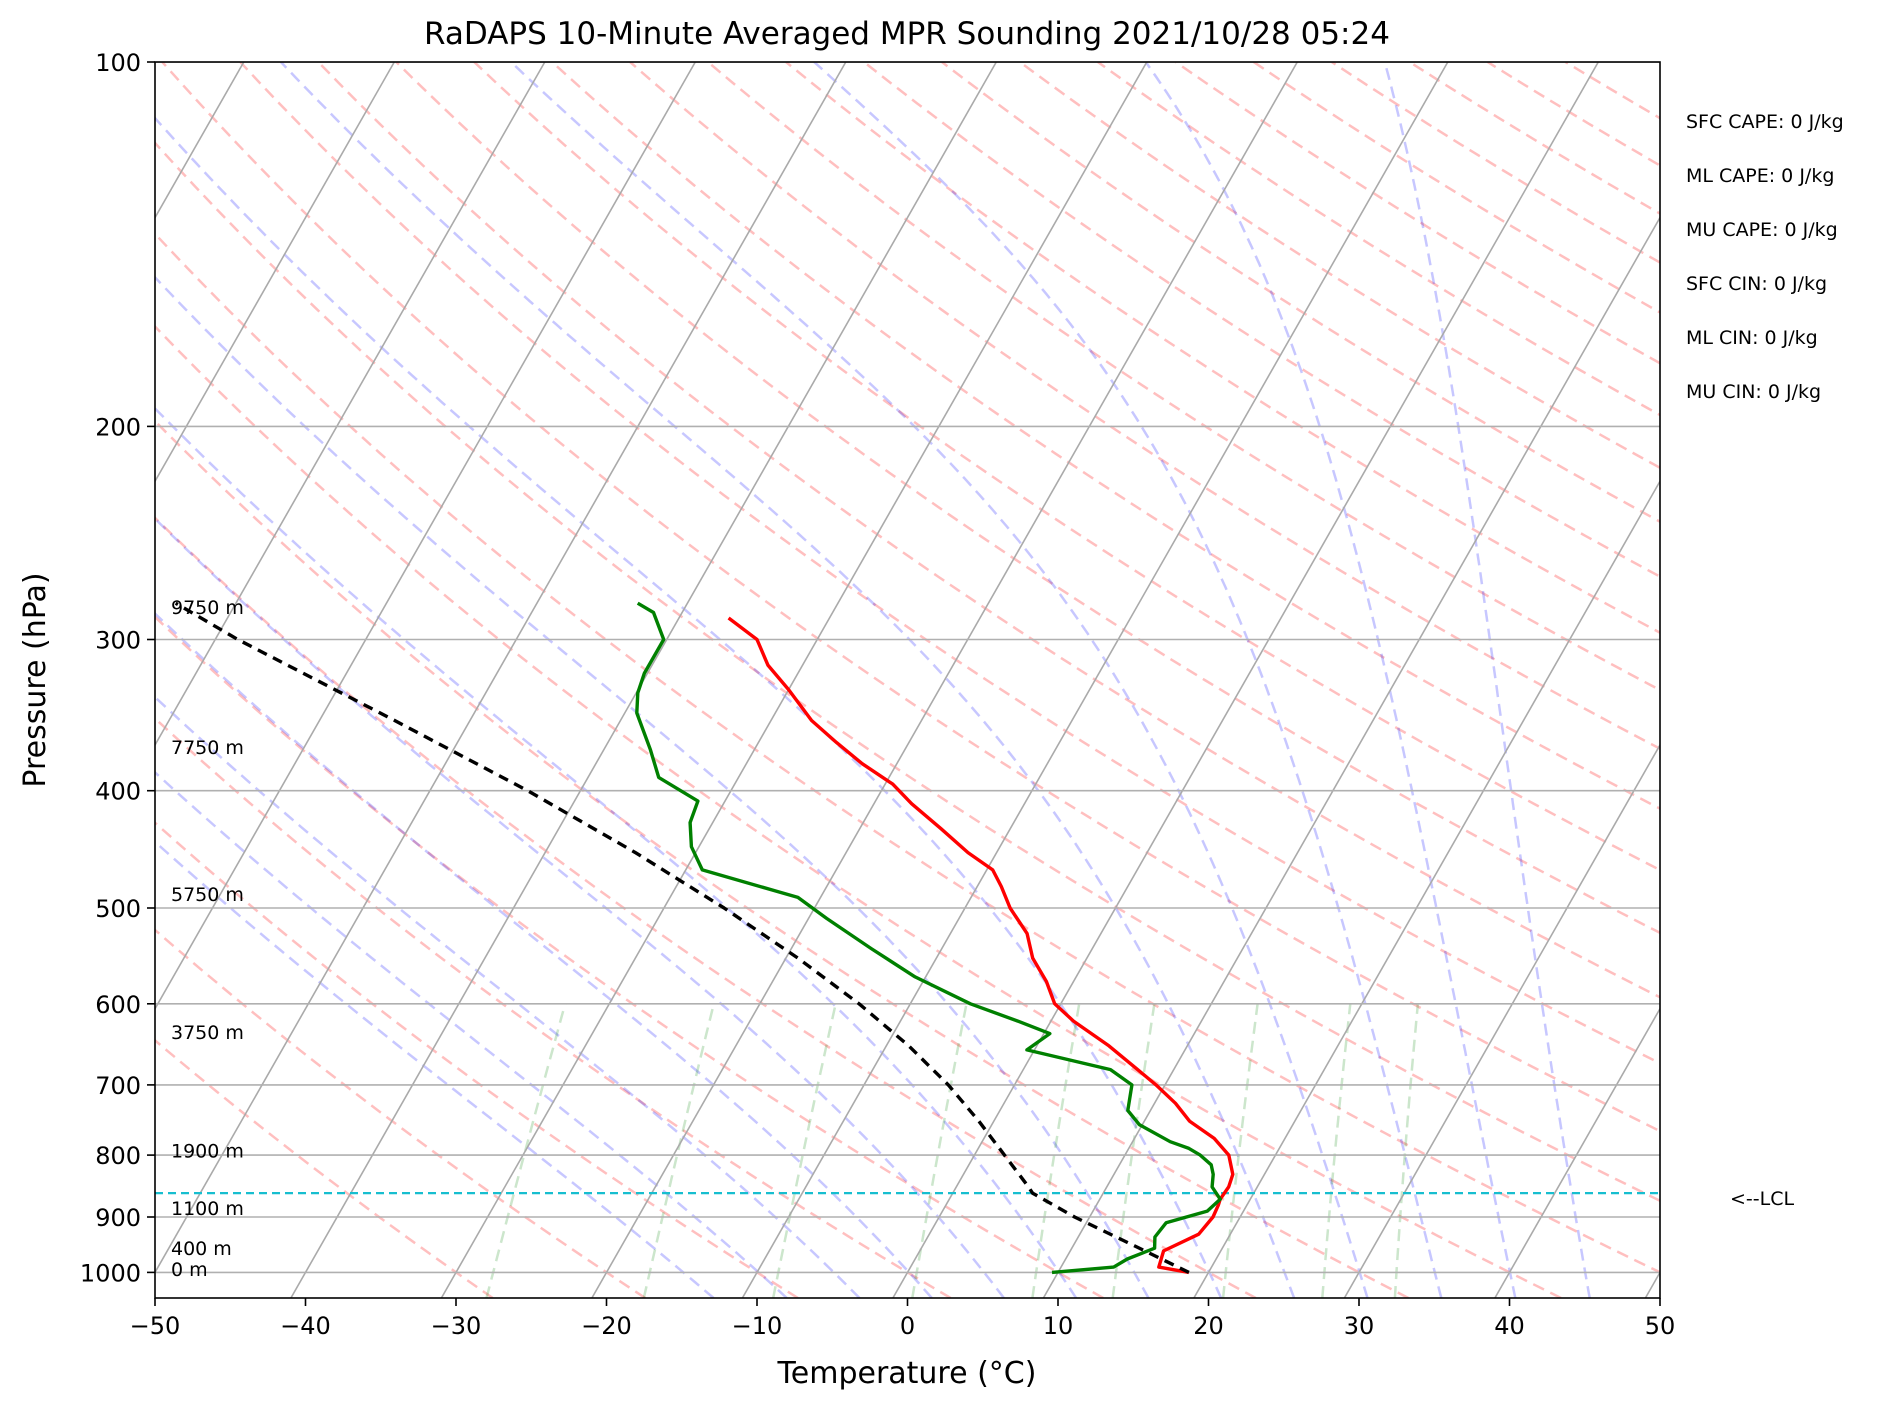 The width and height of the screenshot is (1882, 1406). I want to click on y-tick-label: 1000, so click(110, 1273).